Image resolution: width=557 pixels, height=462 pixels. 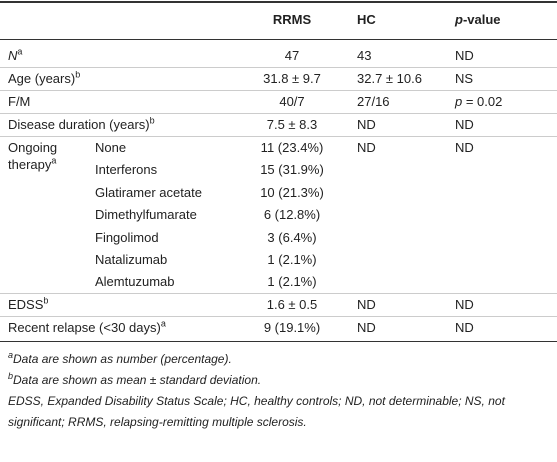 What do you see at coordinates (292, 55) in the screenshot?
I see `rrms-value: 47` at bounding box center [292, 55].